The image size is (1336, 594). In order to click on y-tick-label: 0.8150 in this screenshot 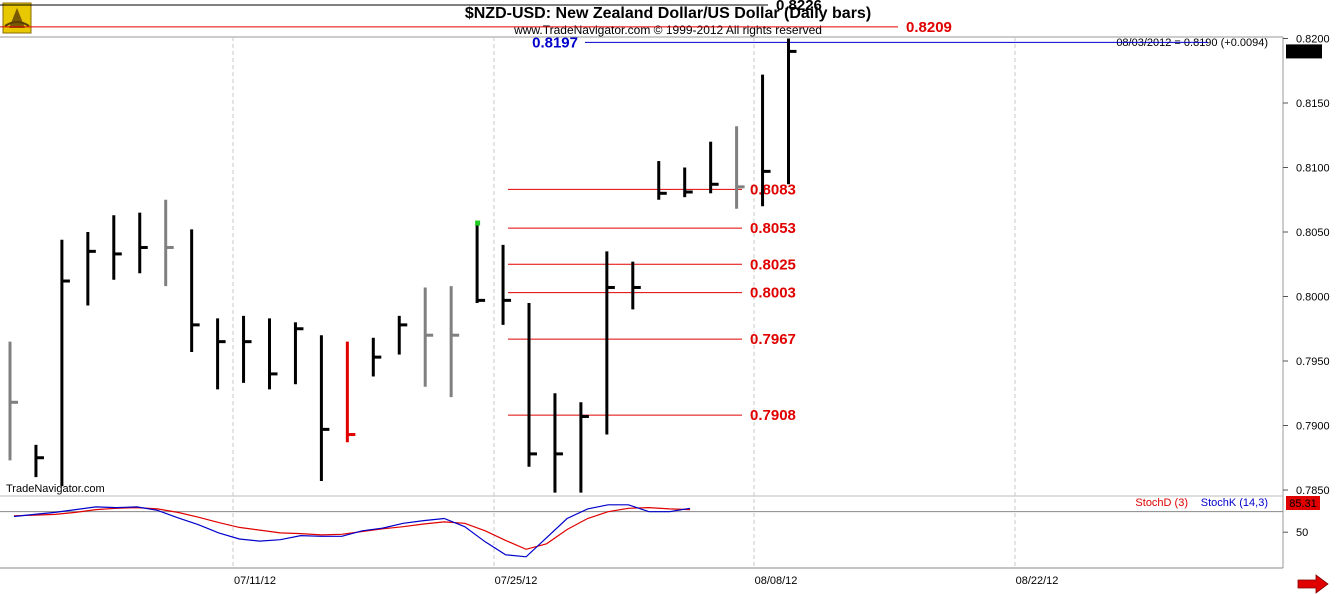, I will do `click(1313, 104)`.